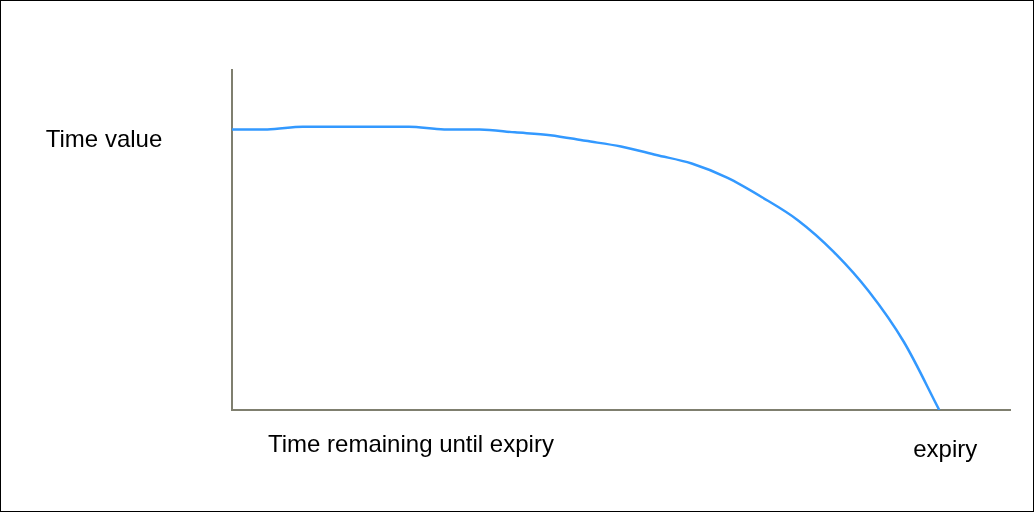  Describe the element at coordinates (945, 448) in the screenshot. I see `text: expiry` at that location.